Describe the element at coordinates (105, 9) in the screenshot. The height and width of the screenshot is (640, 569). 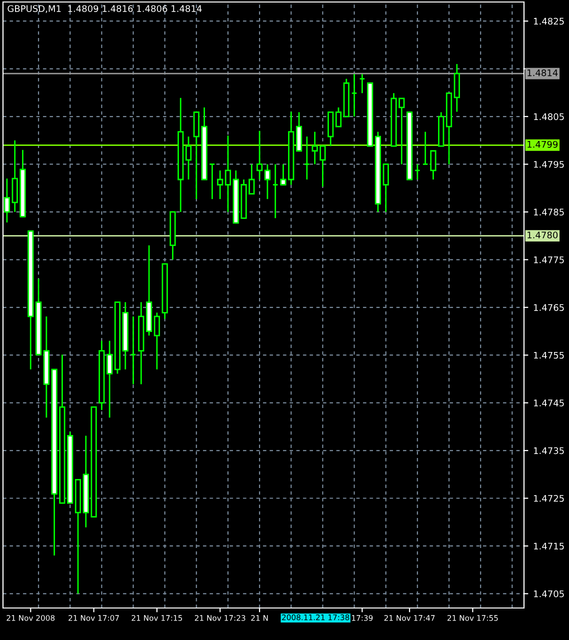
I see `chart-title: GBPUSD,M1 1.4809 1.4816 1.4806 1.4814` at that location.